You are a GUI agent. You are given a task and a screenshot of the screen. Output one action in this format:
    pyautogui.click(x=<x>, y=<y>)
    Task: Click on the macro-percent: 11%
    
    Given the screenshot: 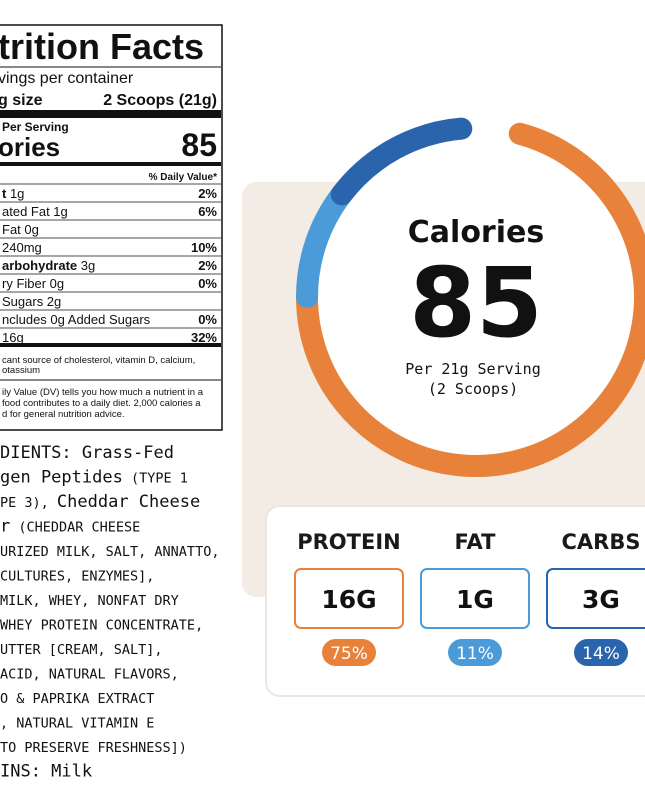 What is the action you would take?
    pyautogui.click(x=475, y=654)
    